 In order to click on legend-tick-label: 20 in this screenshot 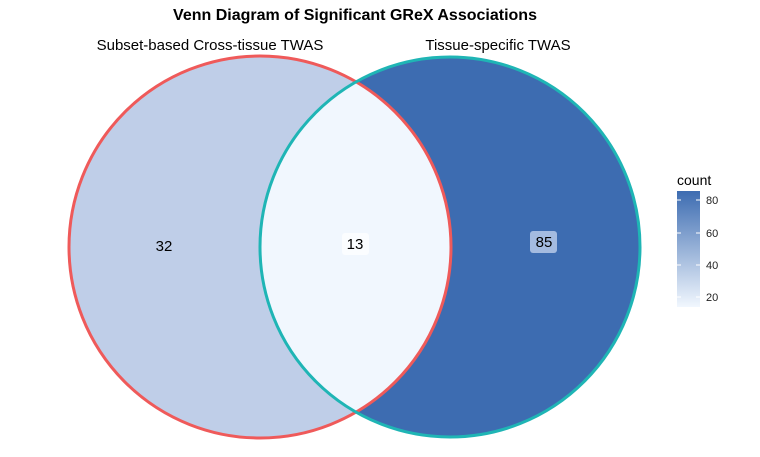, I will do `click(712, 298)`.